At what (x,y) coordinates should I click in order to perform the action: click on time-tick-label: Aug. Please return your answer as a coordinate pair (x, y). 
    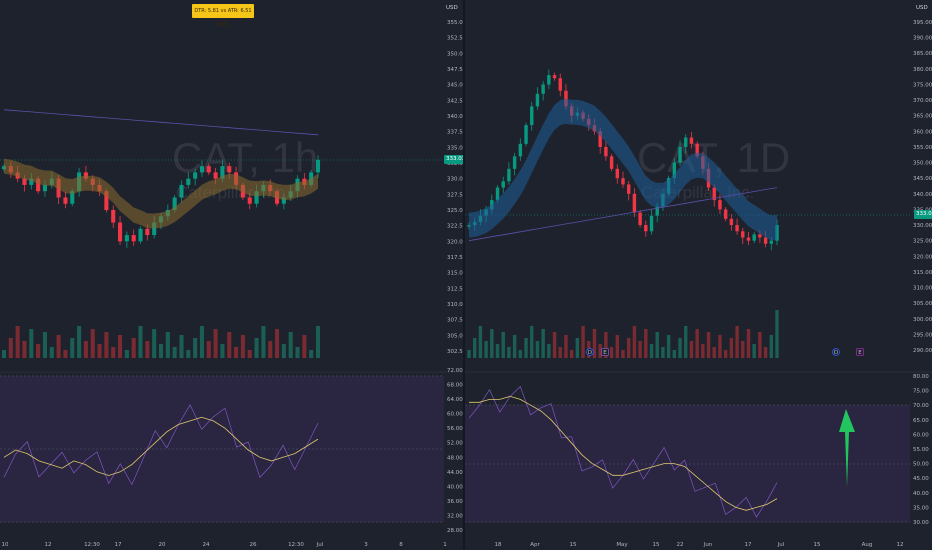
    Looking at the image, I should click on (867, 545).